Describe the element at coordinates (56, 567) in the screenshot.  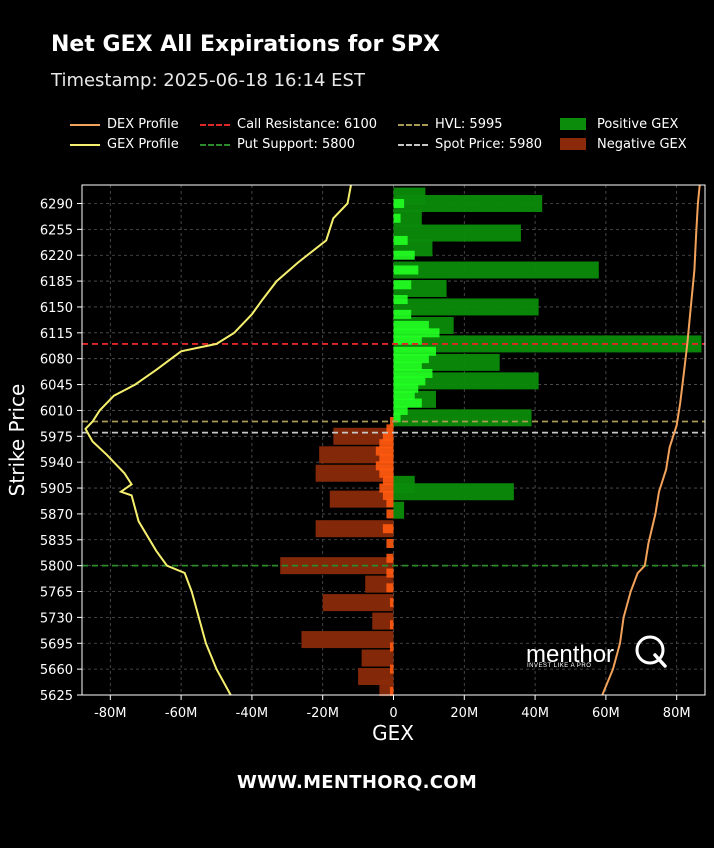
I see `y-tick-label: 5800` at that location.